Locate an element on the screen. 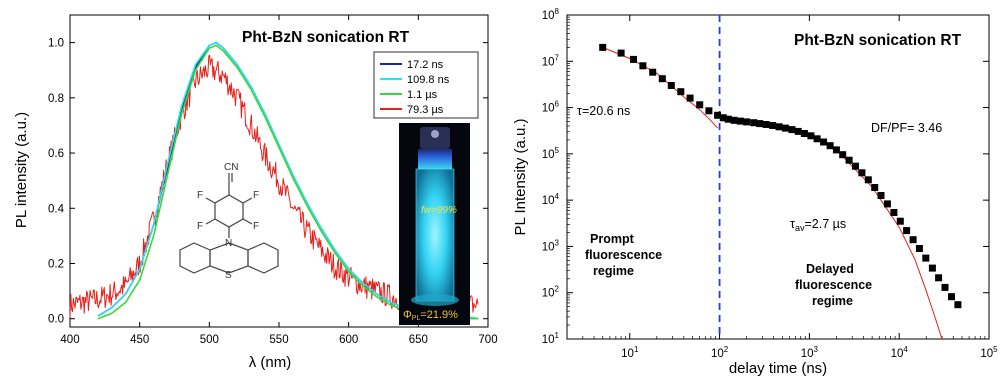 The image size is (1000, 381). delayed-regime-label-2: fluorescence is located at coordinates (833, 285).